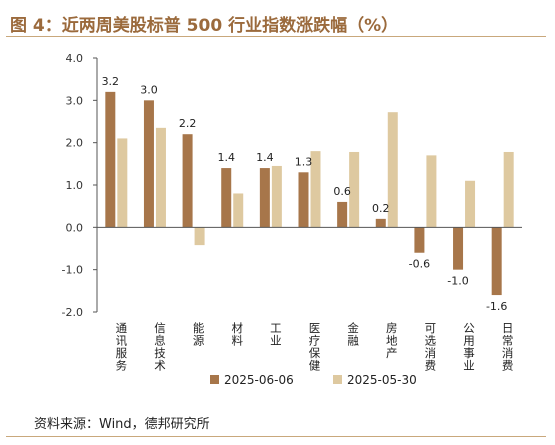  Describe the element at coordinates (508, 347) in the screenshot. I see `category-label: 日常消费` at that location.